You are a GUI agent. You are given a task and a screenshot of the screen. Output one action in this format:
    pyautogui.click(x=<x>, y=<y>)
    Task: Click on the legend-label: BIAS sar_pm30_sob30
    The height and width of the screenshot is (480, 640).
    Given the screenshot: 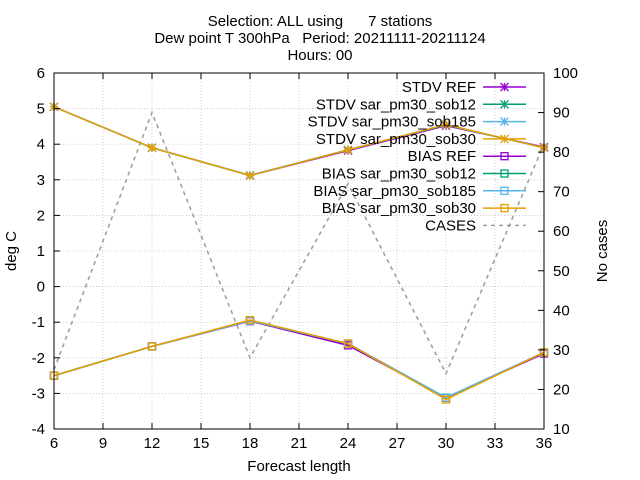 What is the action you would take?
    pyautogui.click(x=399, y=208)
    